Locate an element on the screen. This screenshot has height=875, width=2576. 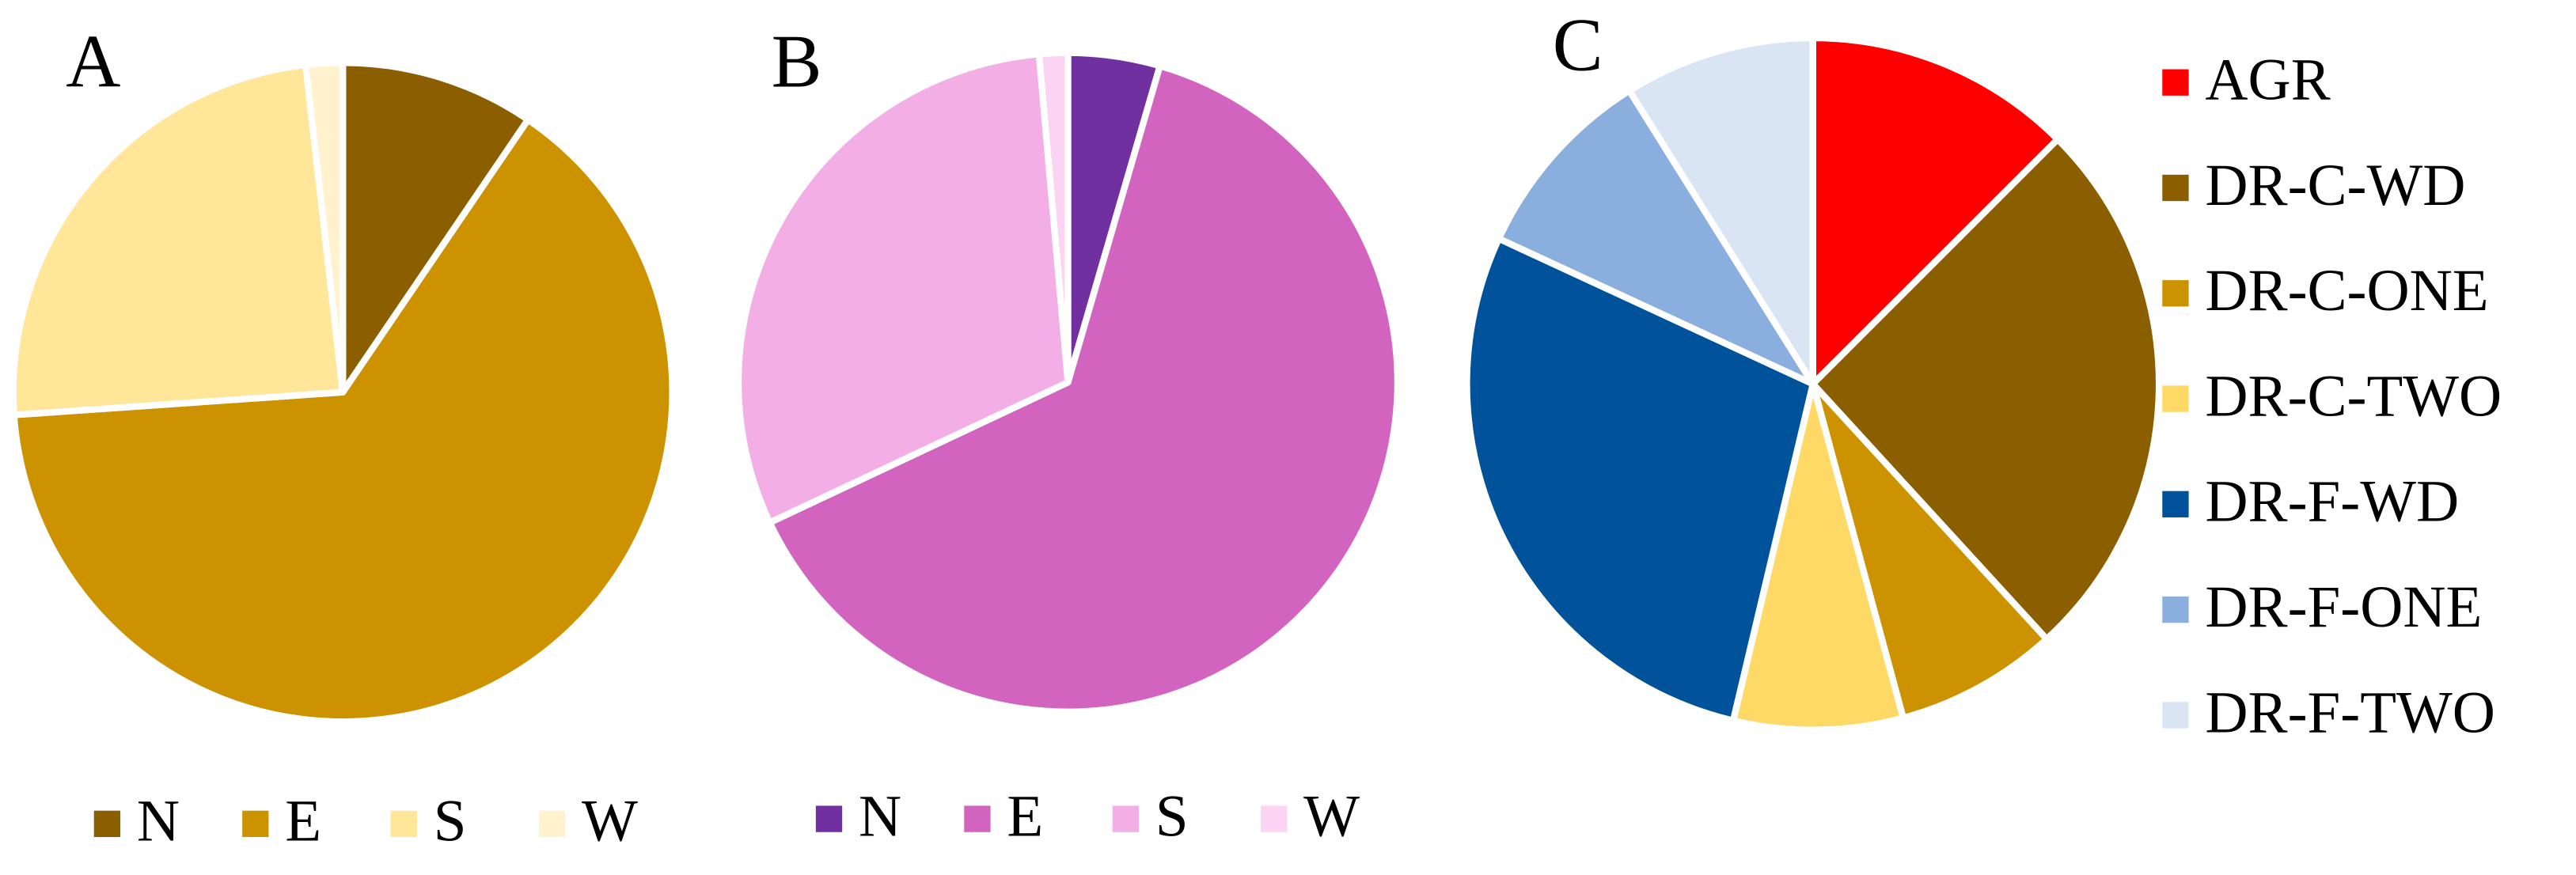
legend-label: DR-F-WD is located at coordinates (2332, 502).